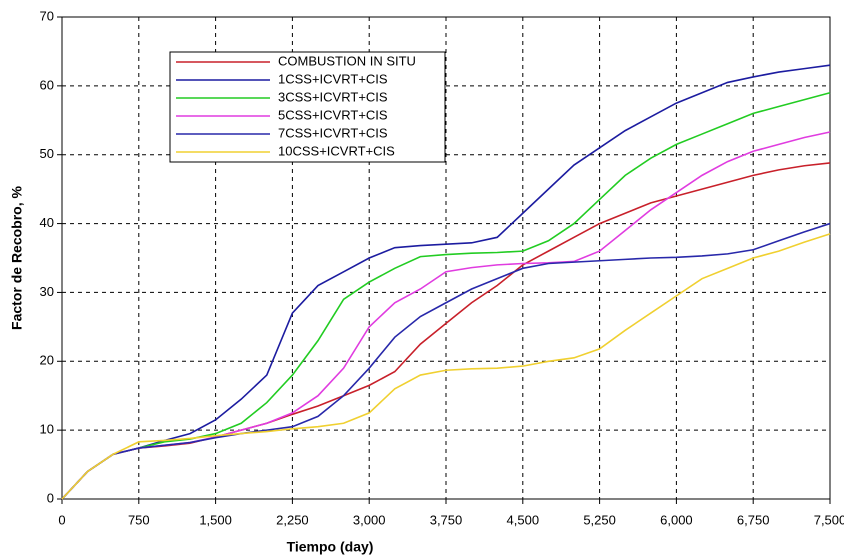  What do you see at coordinates (47, 291) in the screenshot?
I see `y-tick-label: 30` at bounding box center [47, 291].